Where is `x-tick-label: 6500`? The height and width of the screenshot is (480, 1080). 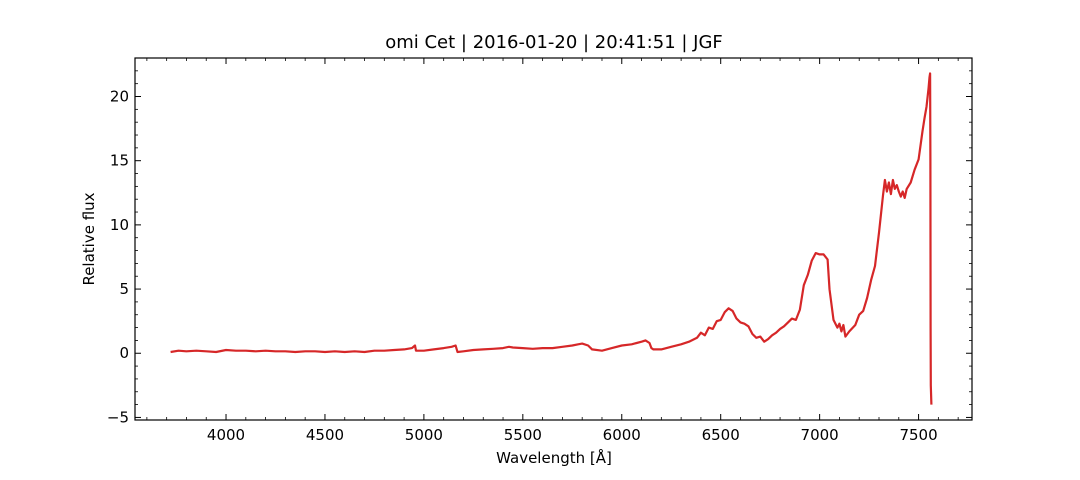 x-tick-label: 6500 is located at coordinates (721, 435).